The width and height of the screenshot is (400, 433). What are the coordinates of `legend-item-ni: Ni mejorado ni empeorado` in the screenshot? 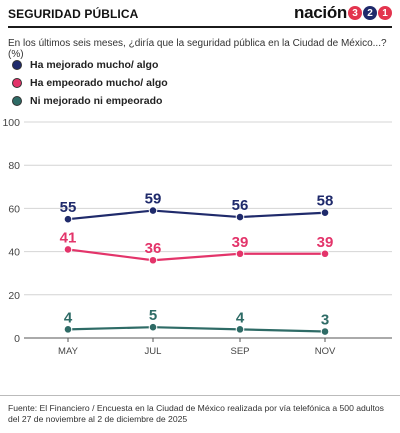 It's located at (90, 101).